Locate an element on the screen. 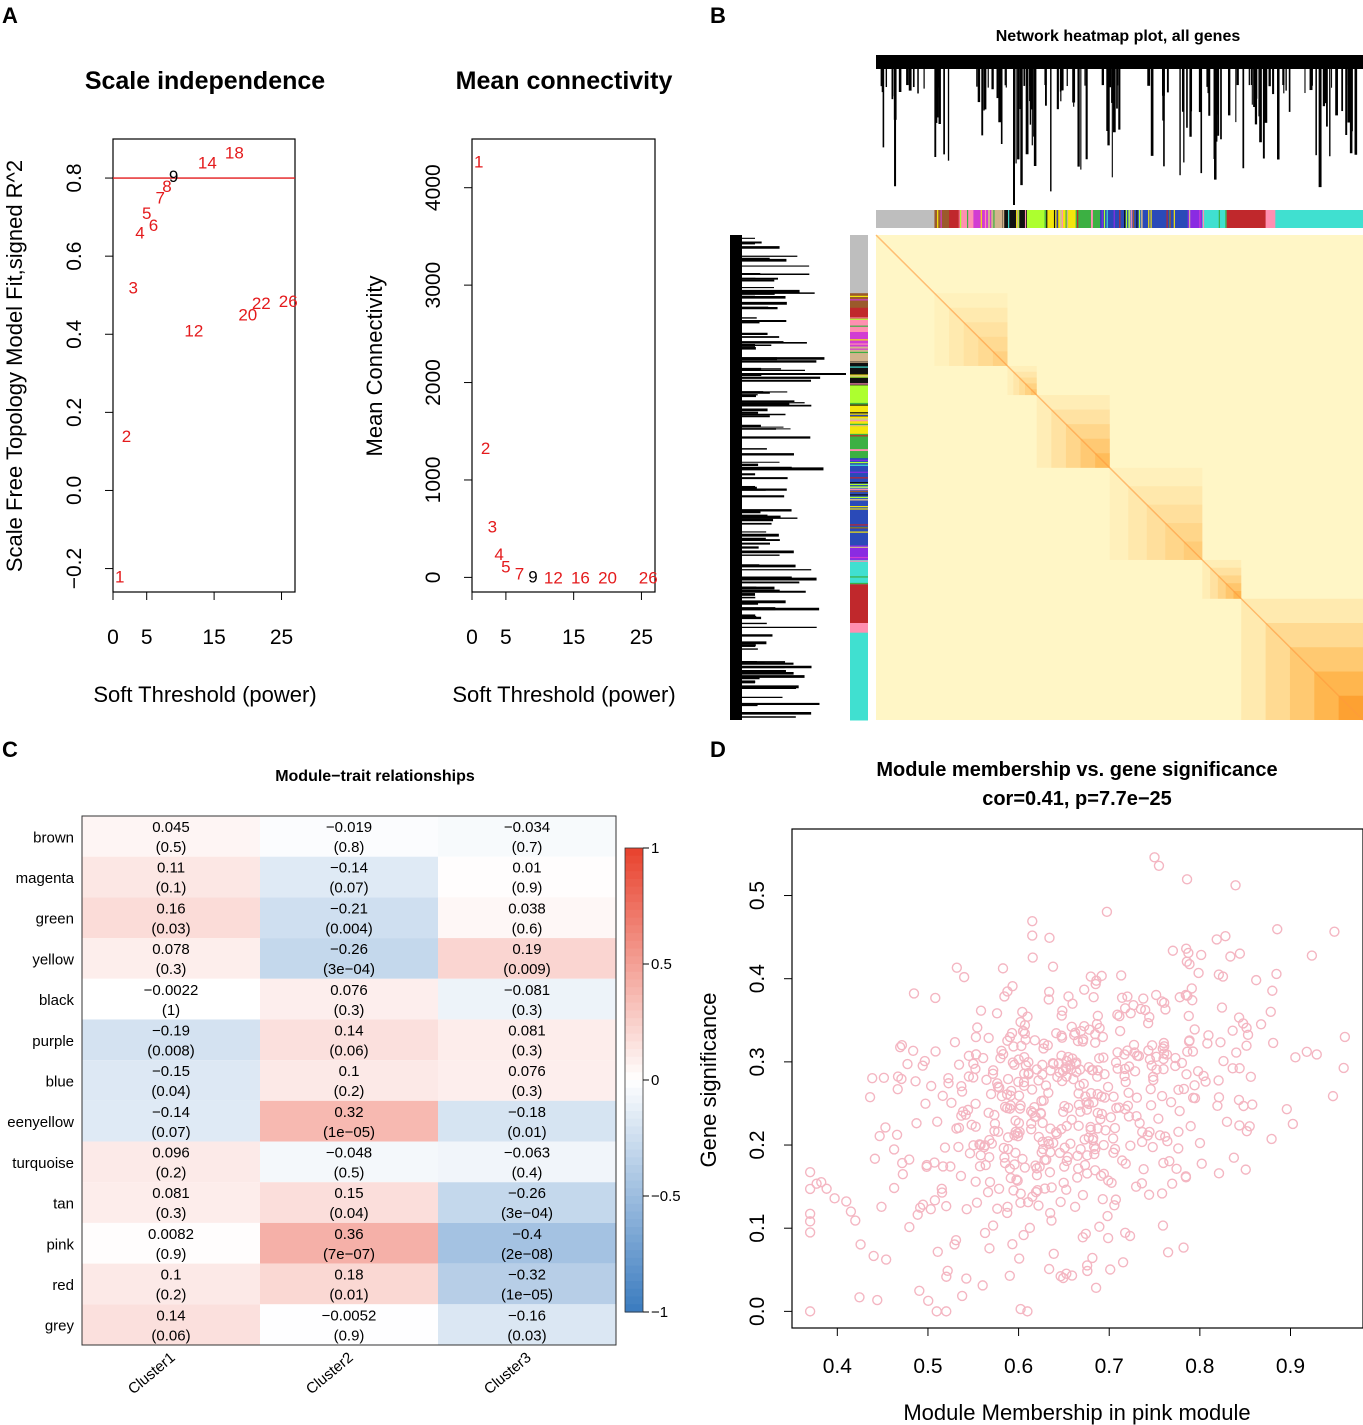  correlation-value: 0.038 is located at coordinates (527, 908).